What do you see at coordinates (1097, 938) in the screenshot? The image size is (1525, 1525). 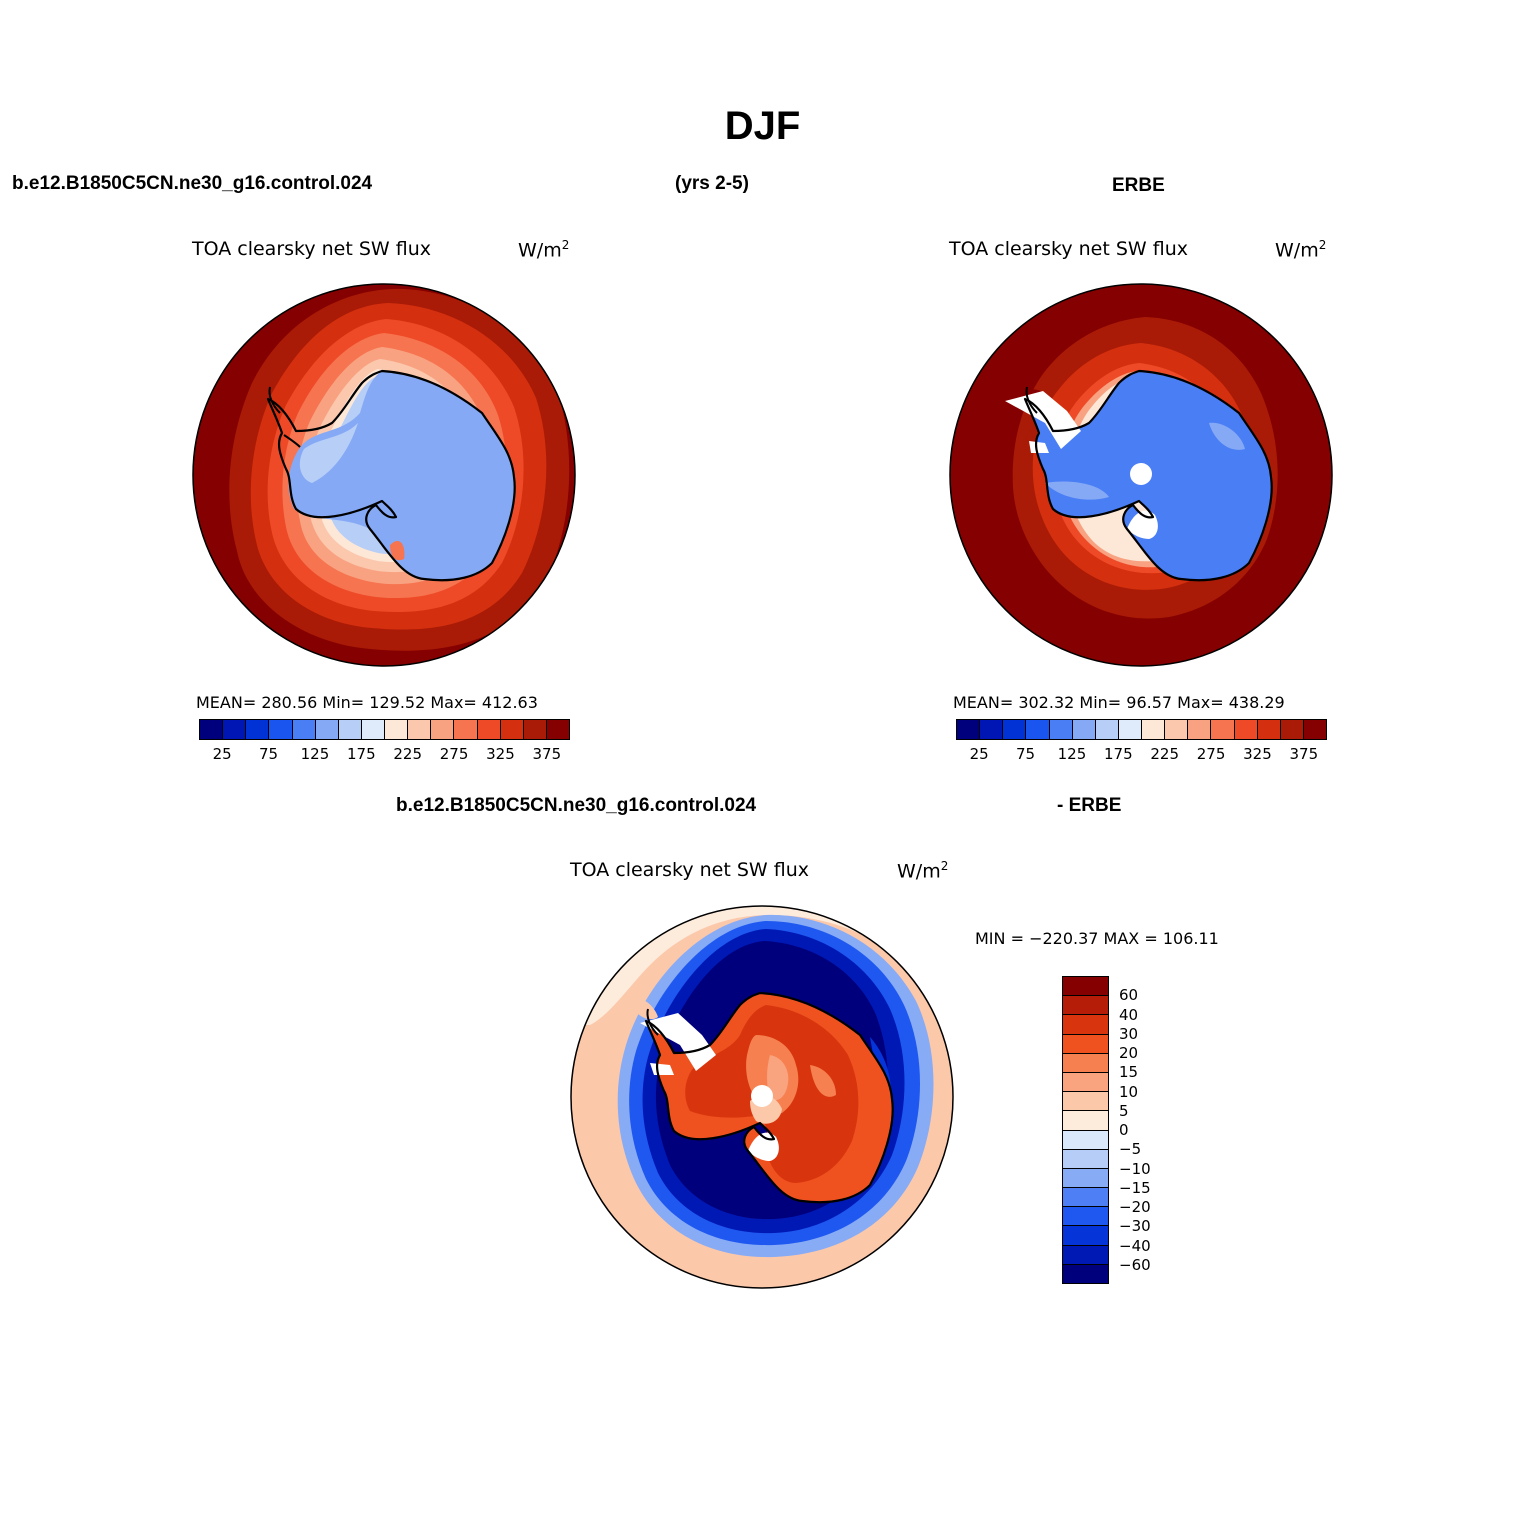 I see `diff-panel-stats: MIN = −220.37 MAX = 106.11` at bounding box center [1097, 938].